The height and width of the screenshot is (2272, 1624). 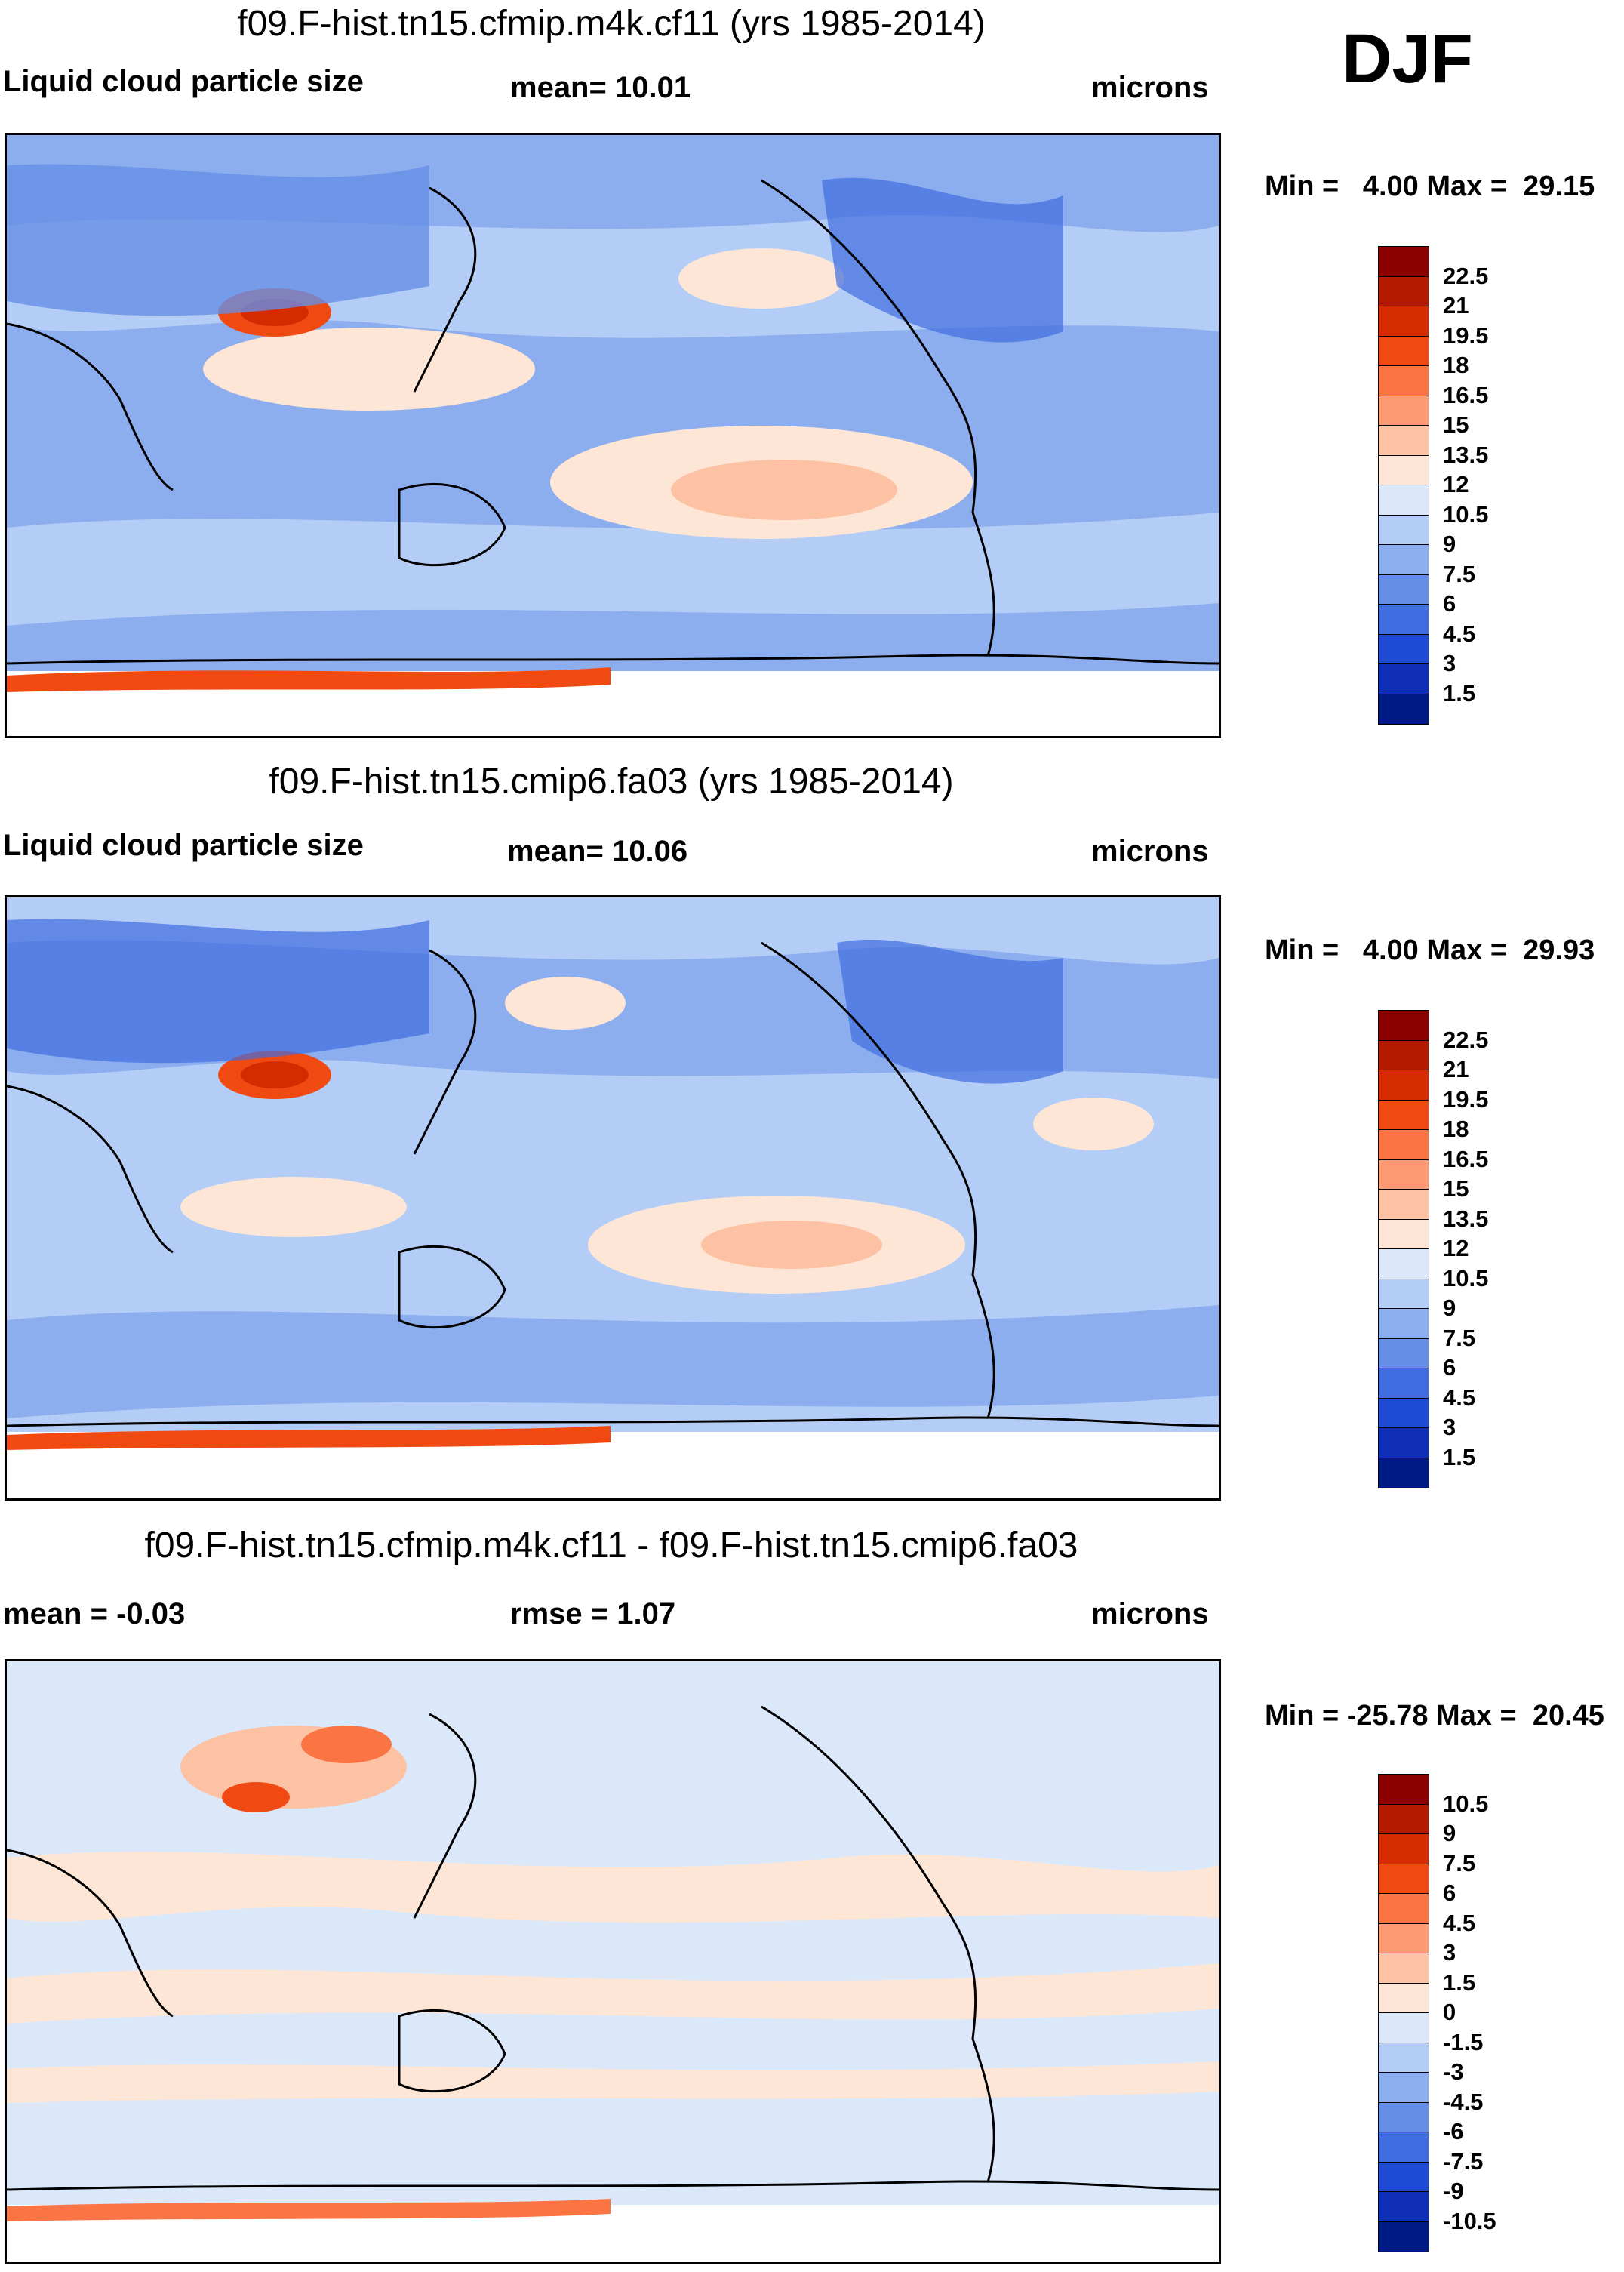 What do you see at coordinates (791, 1245) in the screenshot?
I see `pacific-core` at bounding box center [791, 1245].